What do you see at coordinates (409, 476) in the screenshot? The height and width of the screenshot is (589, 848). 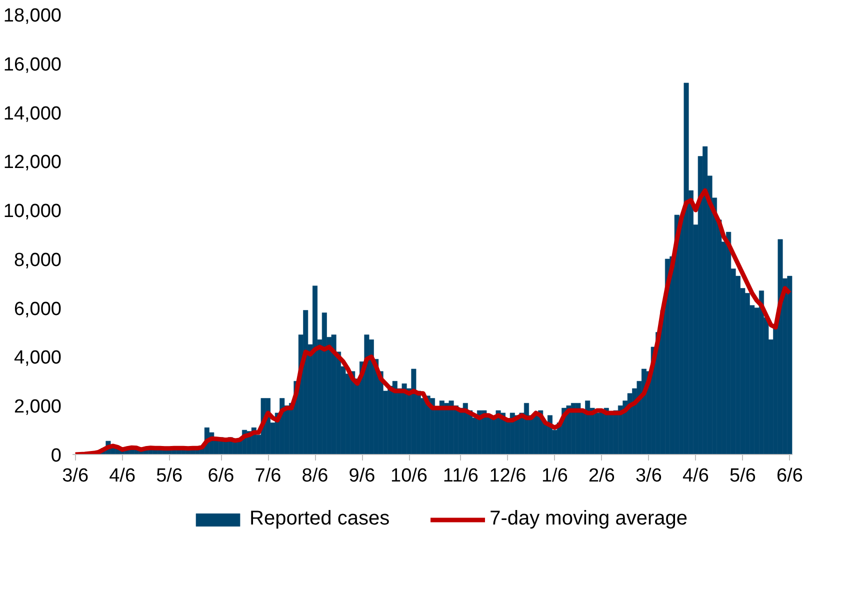 I see `x-tick-label: 10/6` at bounding box center [409, 476].